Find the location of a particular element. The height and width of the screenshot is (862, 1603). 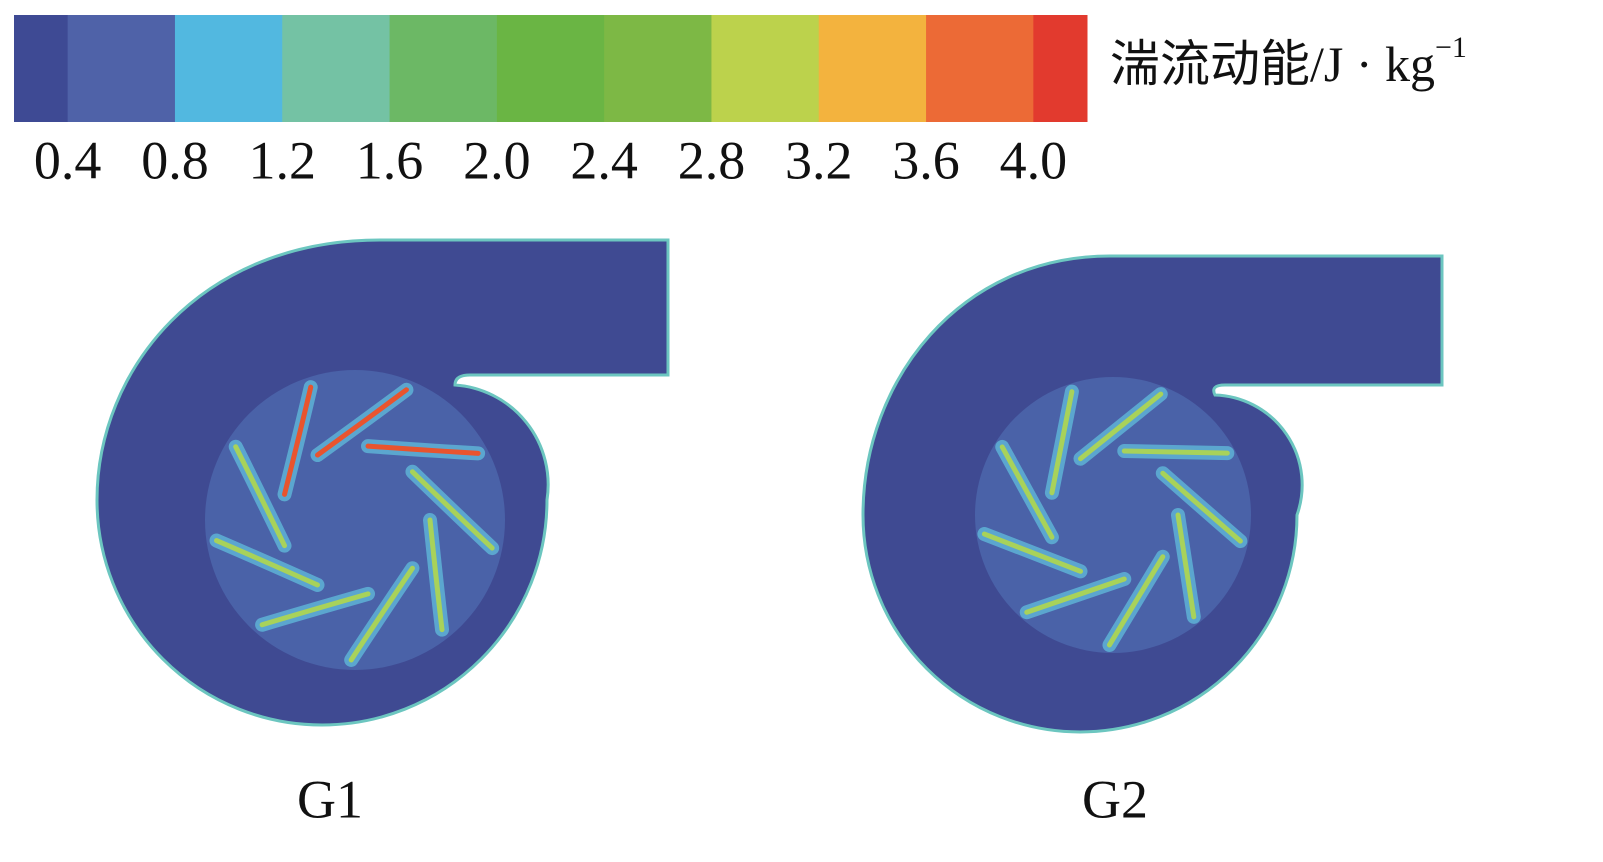

colorbar-label: 湍流动能/J · kg−1 is located at coordinates (1288, 62).